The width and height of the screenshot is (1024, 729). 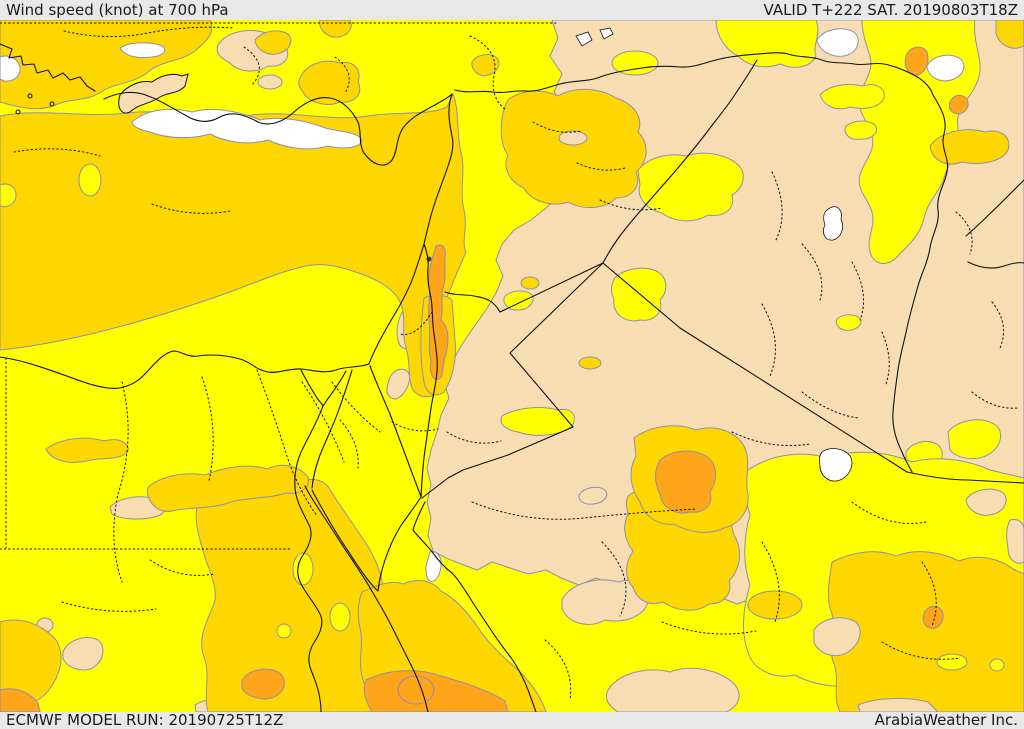 I want to click on model-run-label: ECMWF MODEL RUN: 20190725T12Z, so click(x=145, y=720).